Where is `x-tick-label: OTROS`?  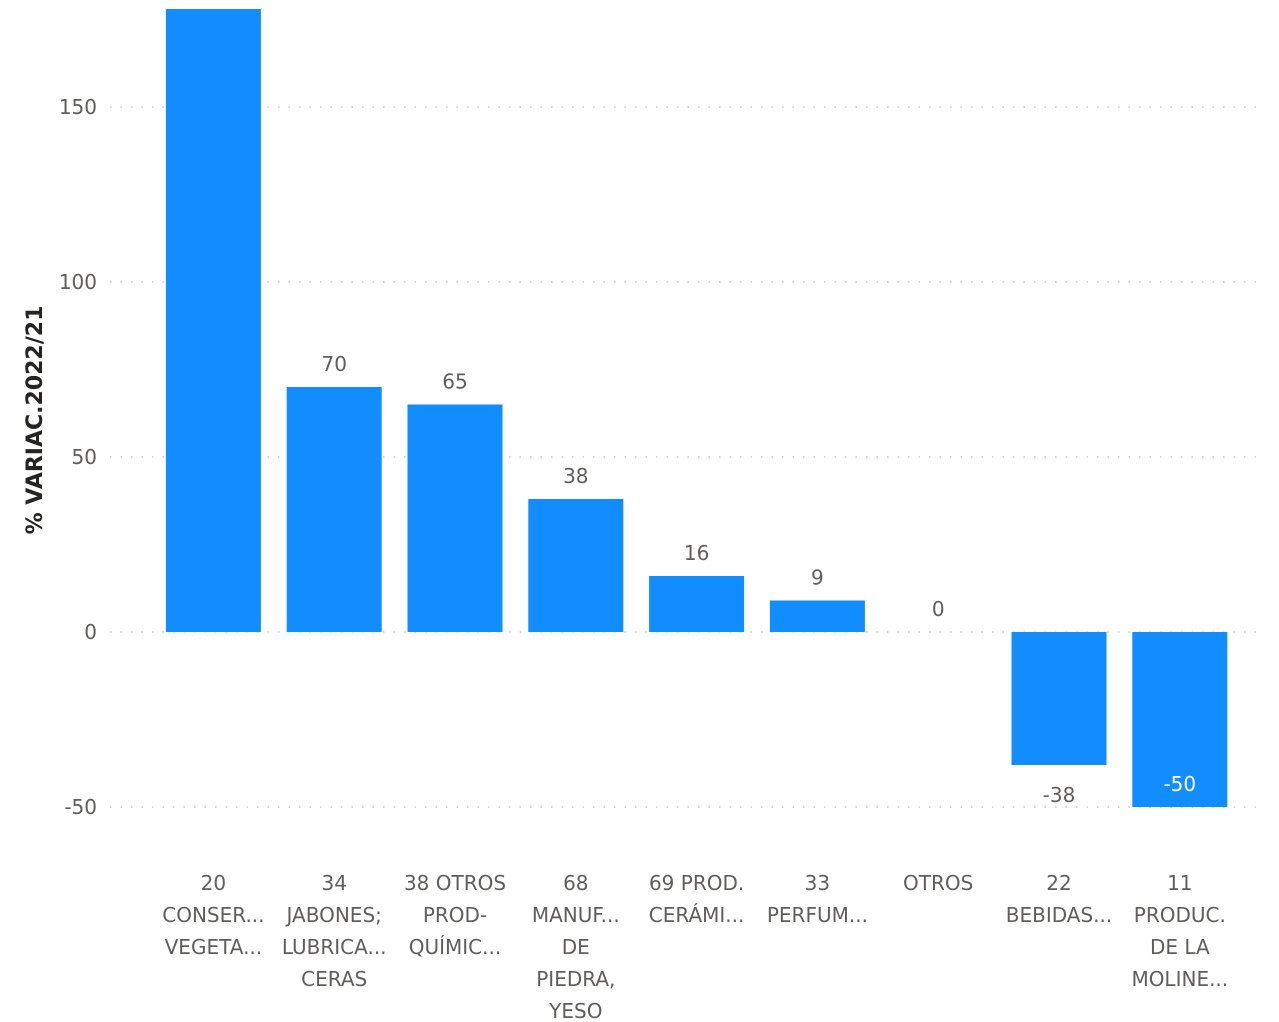
x-tick-label: OTROS is located at coordinates (938, 883).